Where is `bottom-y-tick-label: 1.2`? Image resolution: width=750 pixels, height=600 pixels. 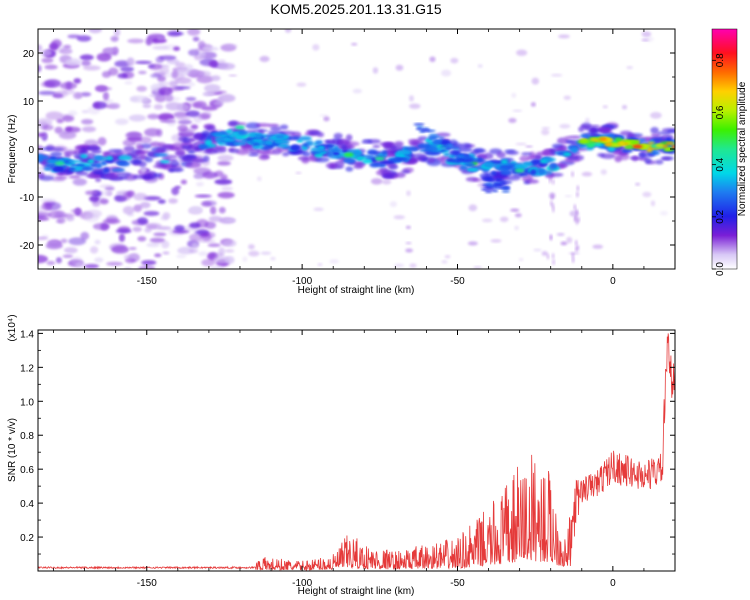
bottom-y-tick-label: 1.2 is located at coordinates (27, 368).